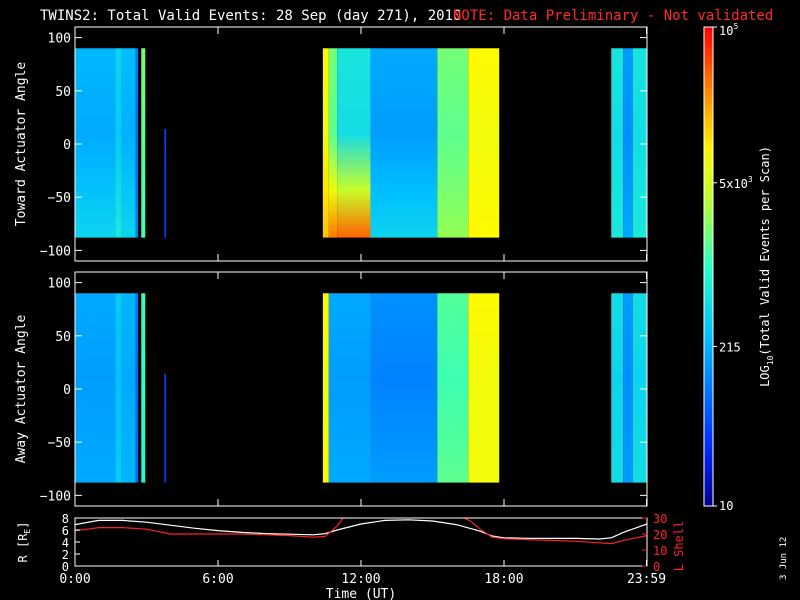 The width and height of the screenshot is (800, 600). I want to click on colorbar-tick-label: 5x10³, so click(736, 183).